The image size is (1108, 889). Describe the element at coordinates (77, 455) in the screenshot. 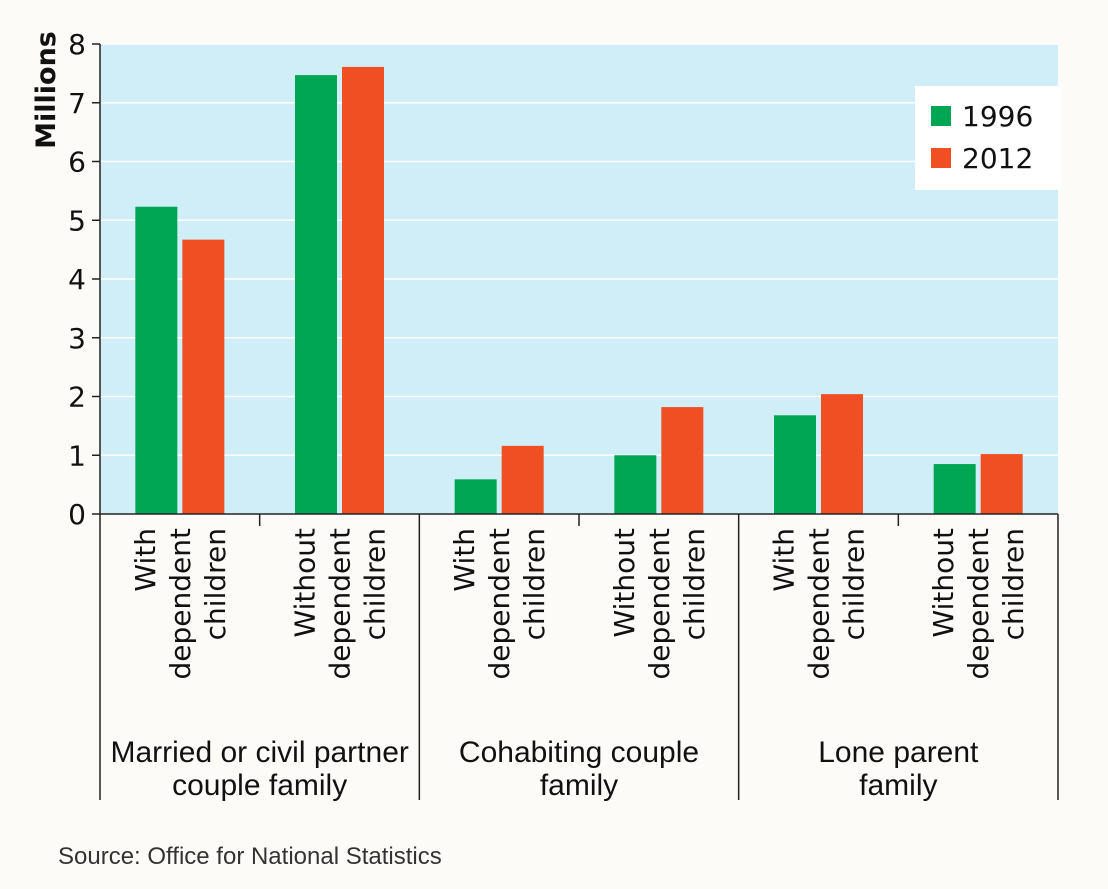

I see `y-tick-label: 1` at that location.